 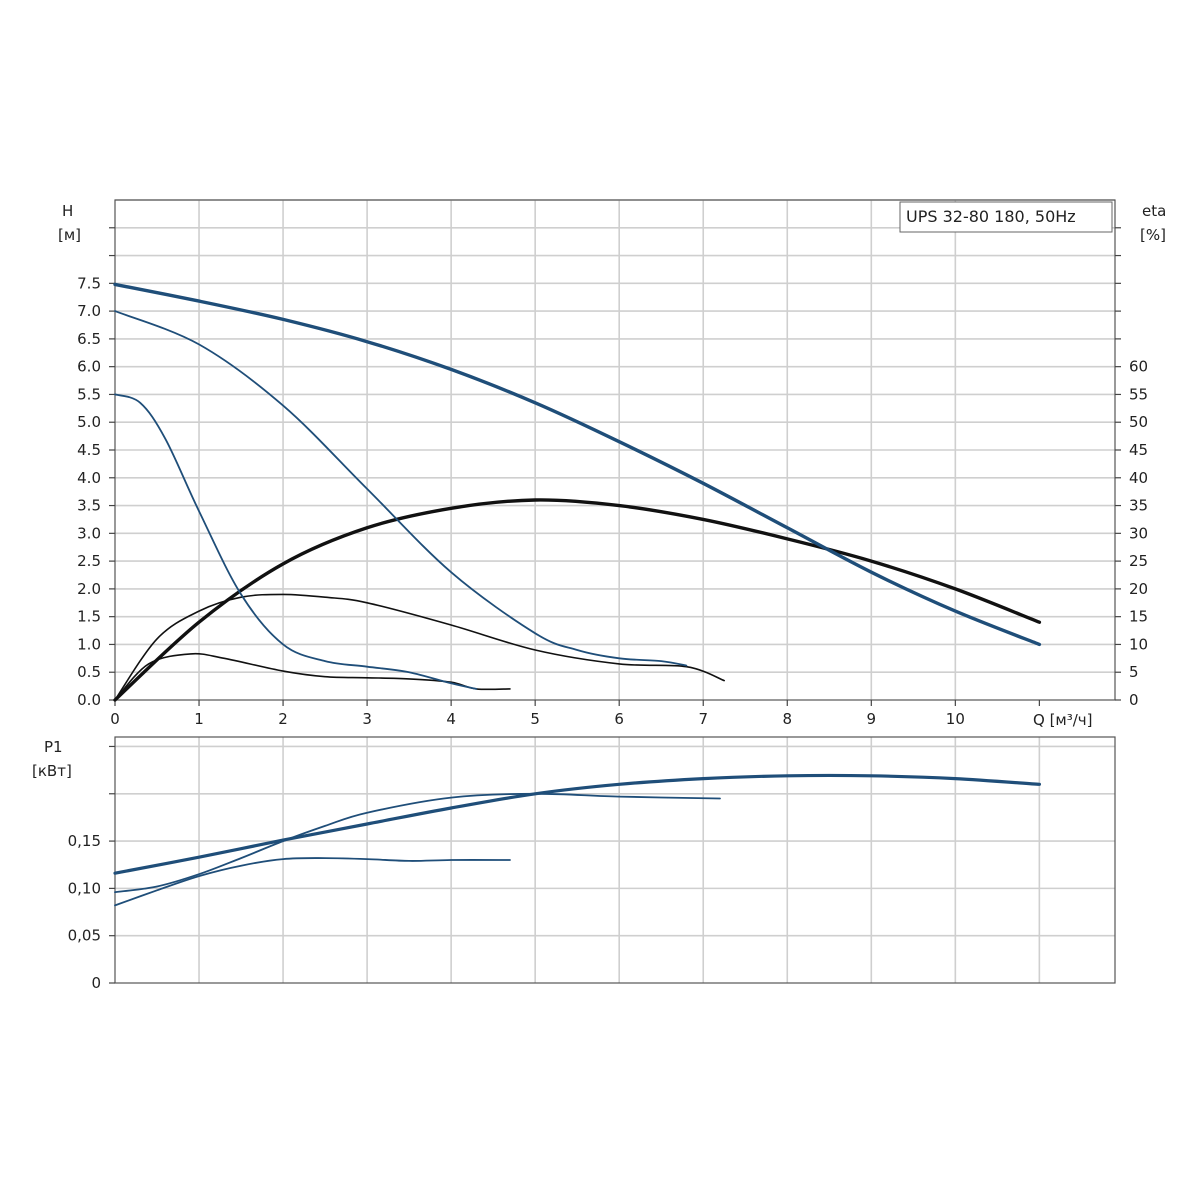 What do you see at coordinates (872, 719) in the screenshot?
I see `flow-tick-label: 9` at bounding box center [872, 719].